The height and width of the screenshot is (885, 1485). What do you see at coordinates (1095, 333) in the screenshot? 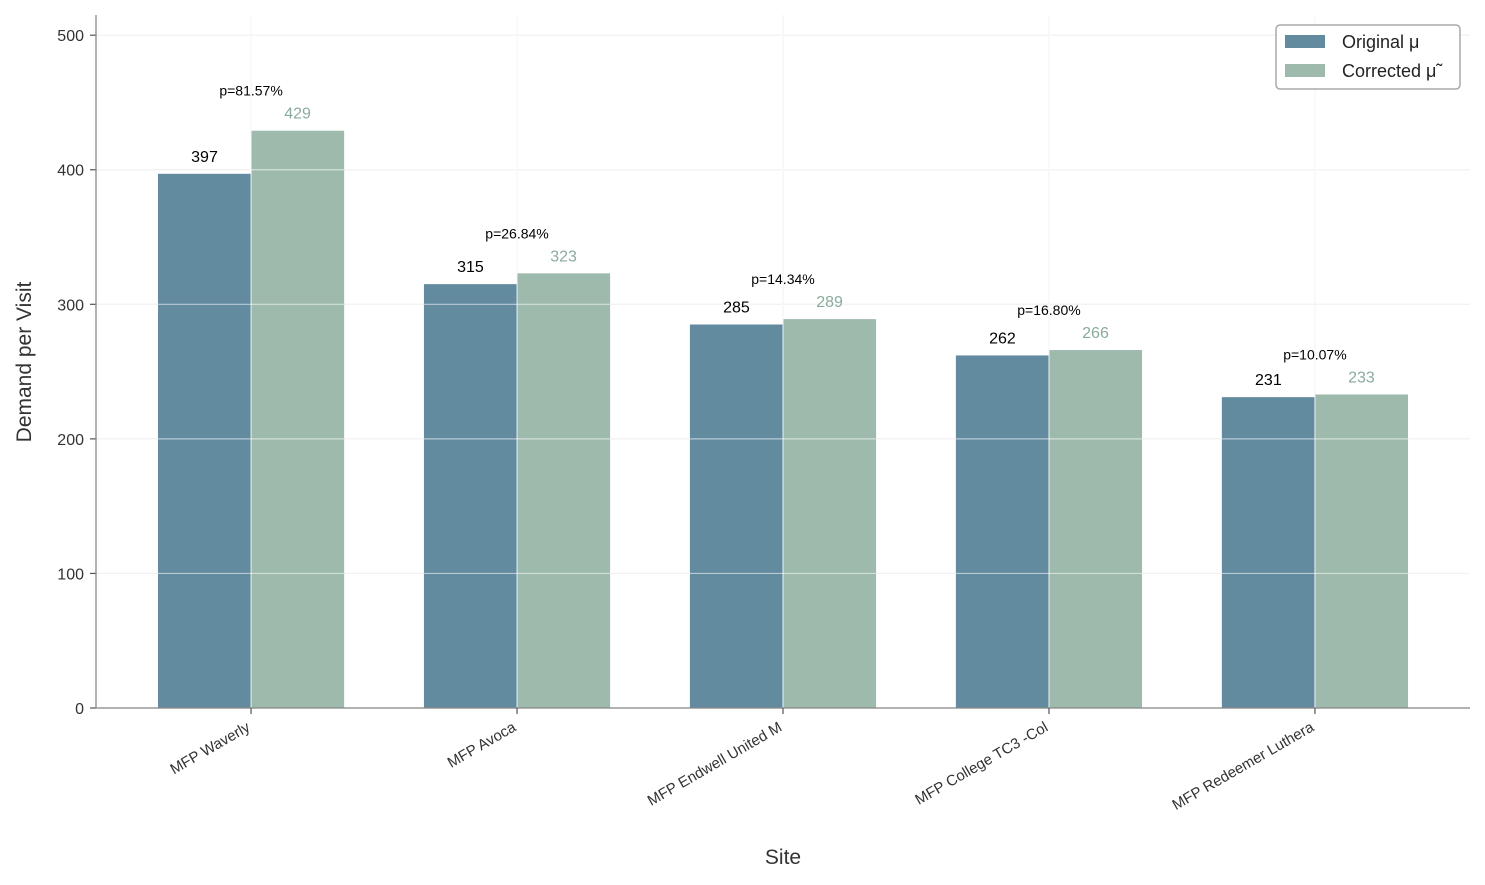
I see `value-label: 266` at bounding box center [1095, 333].